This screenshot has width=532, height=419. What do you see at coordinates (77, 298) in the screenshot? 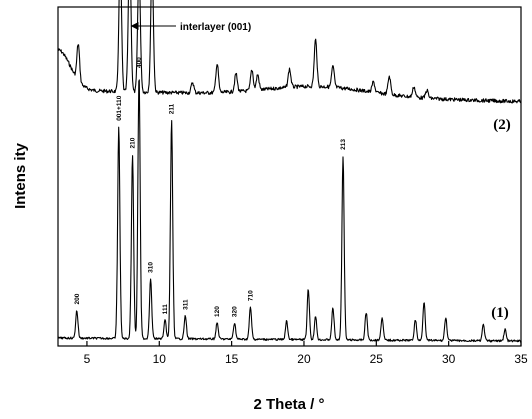
I see `peak-label: 200` at bounding box center [77, 298].